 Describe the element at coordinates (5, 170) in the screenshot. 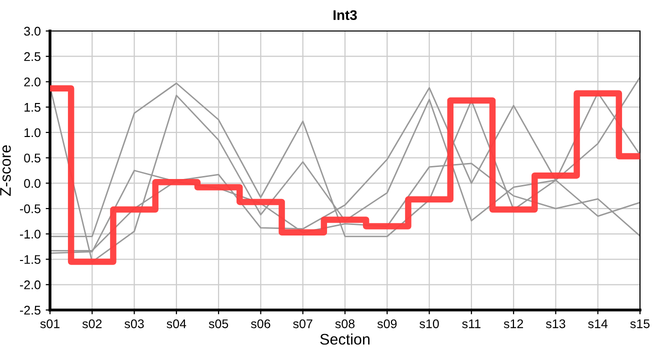

I see `y-axis-title: Z-score` at that location.